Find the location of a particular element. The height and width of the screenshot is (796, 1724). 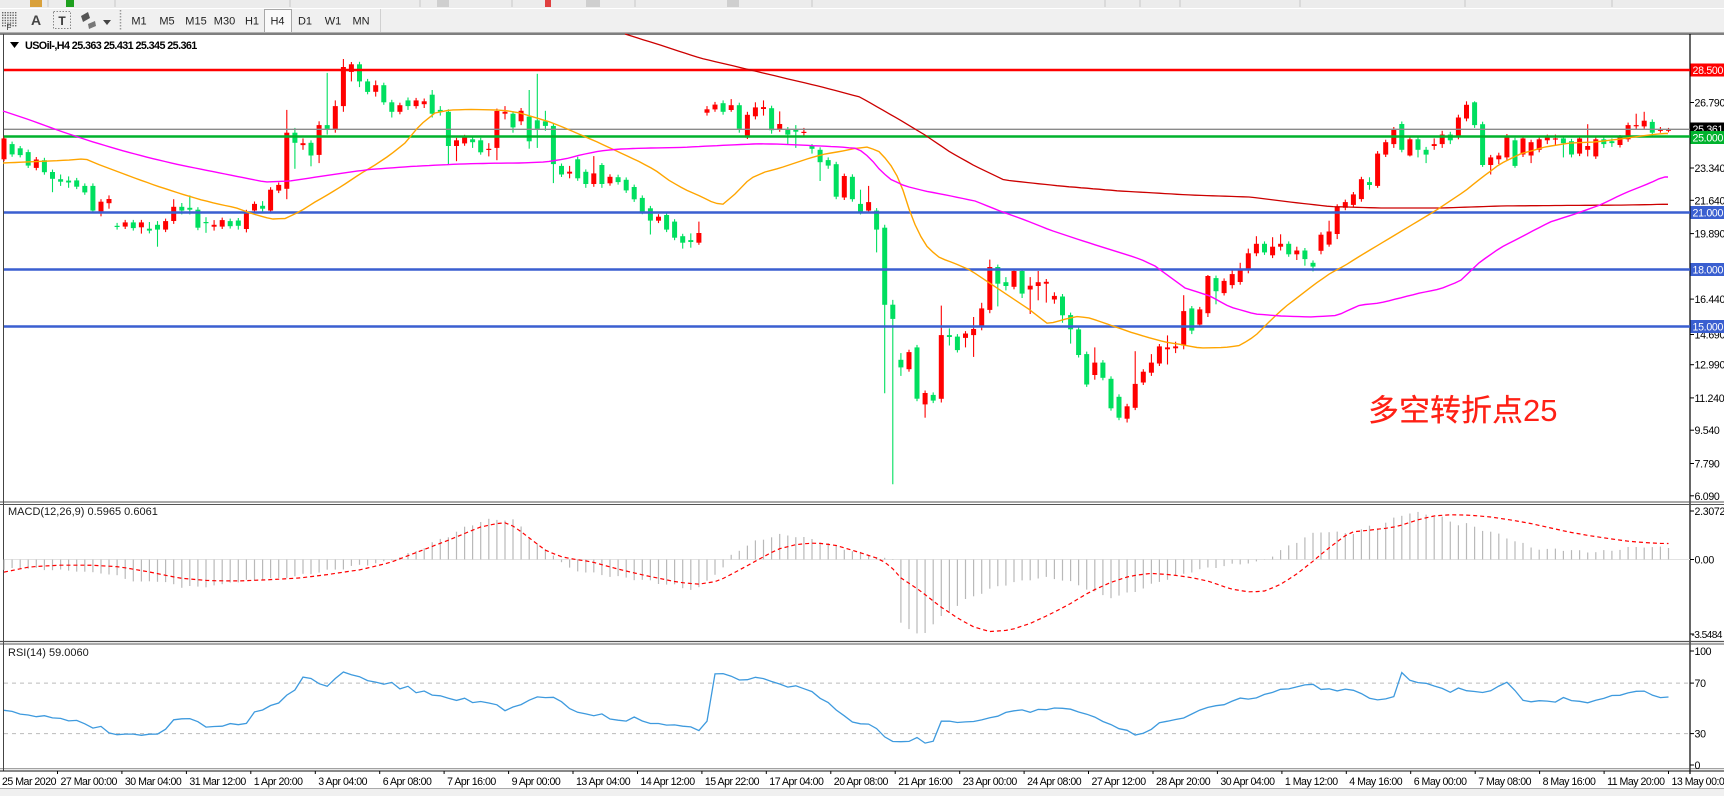

svg-text: 6 May 00:00 is located at coordinates (1440, 782).